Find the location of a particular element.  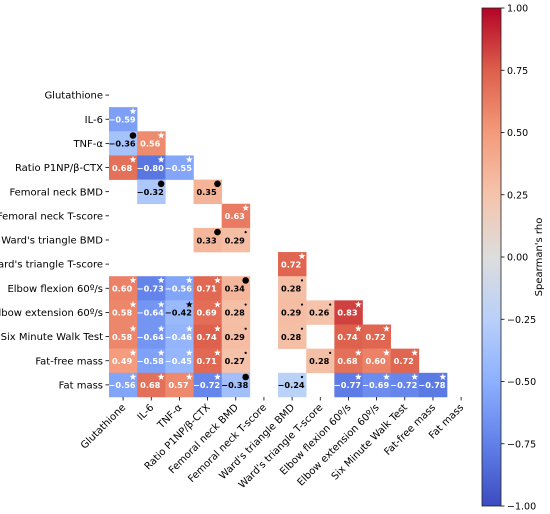

cell-value-label: 0.58 is located at coordinates (122, 313).